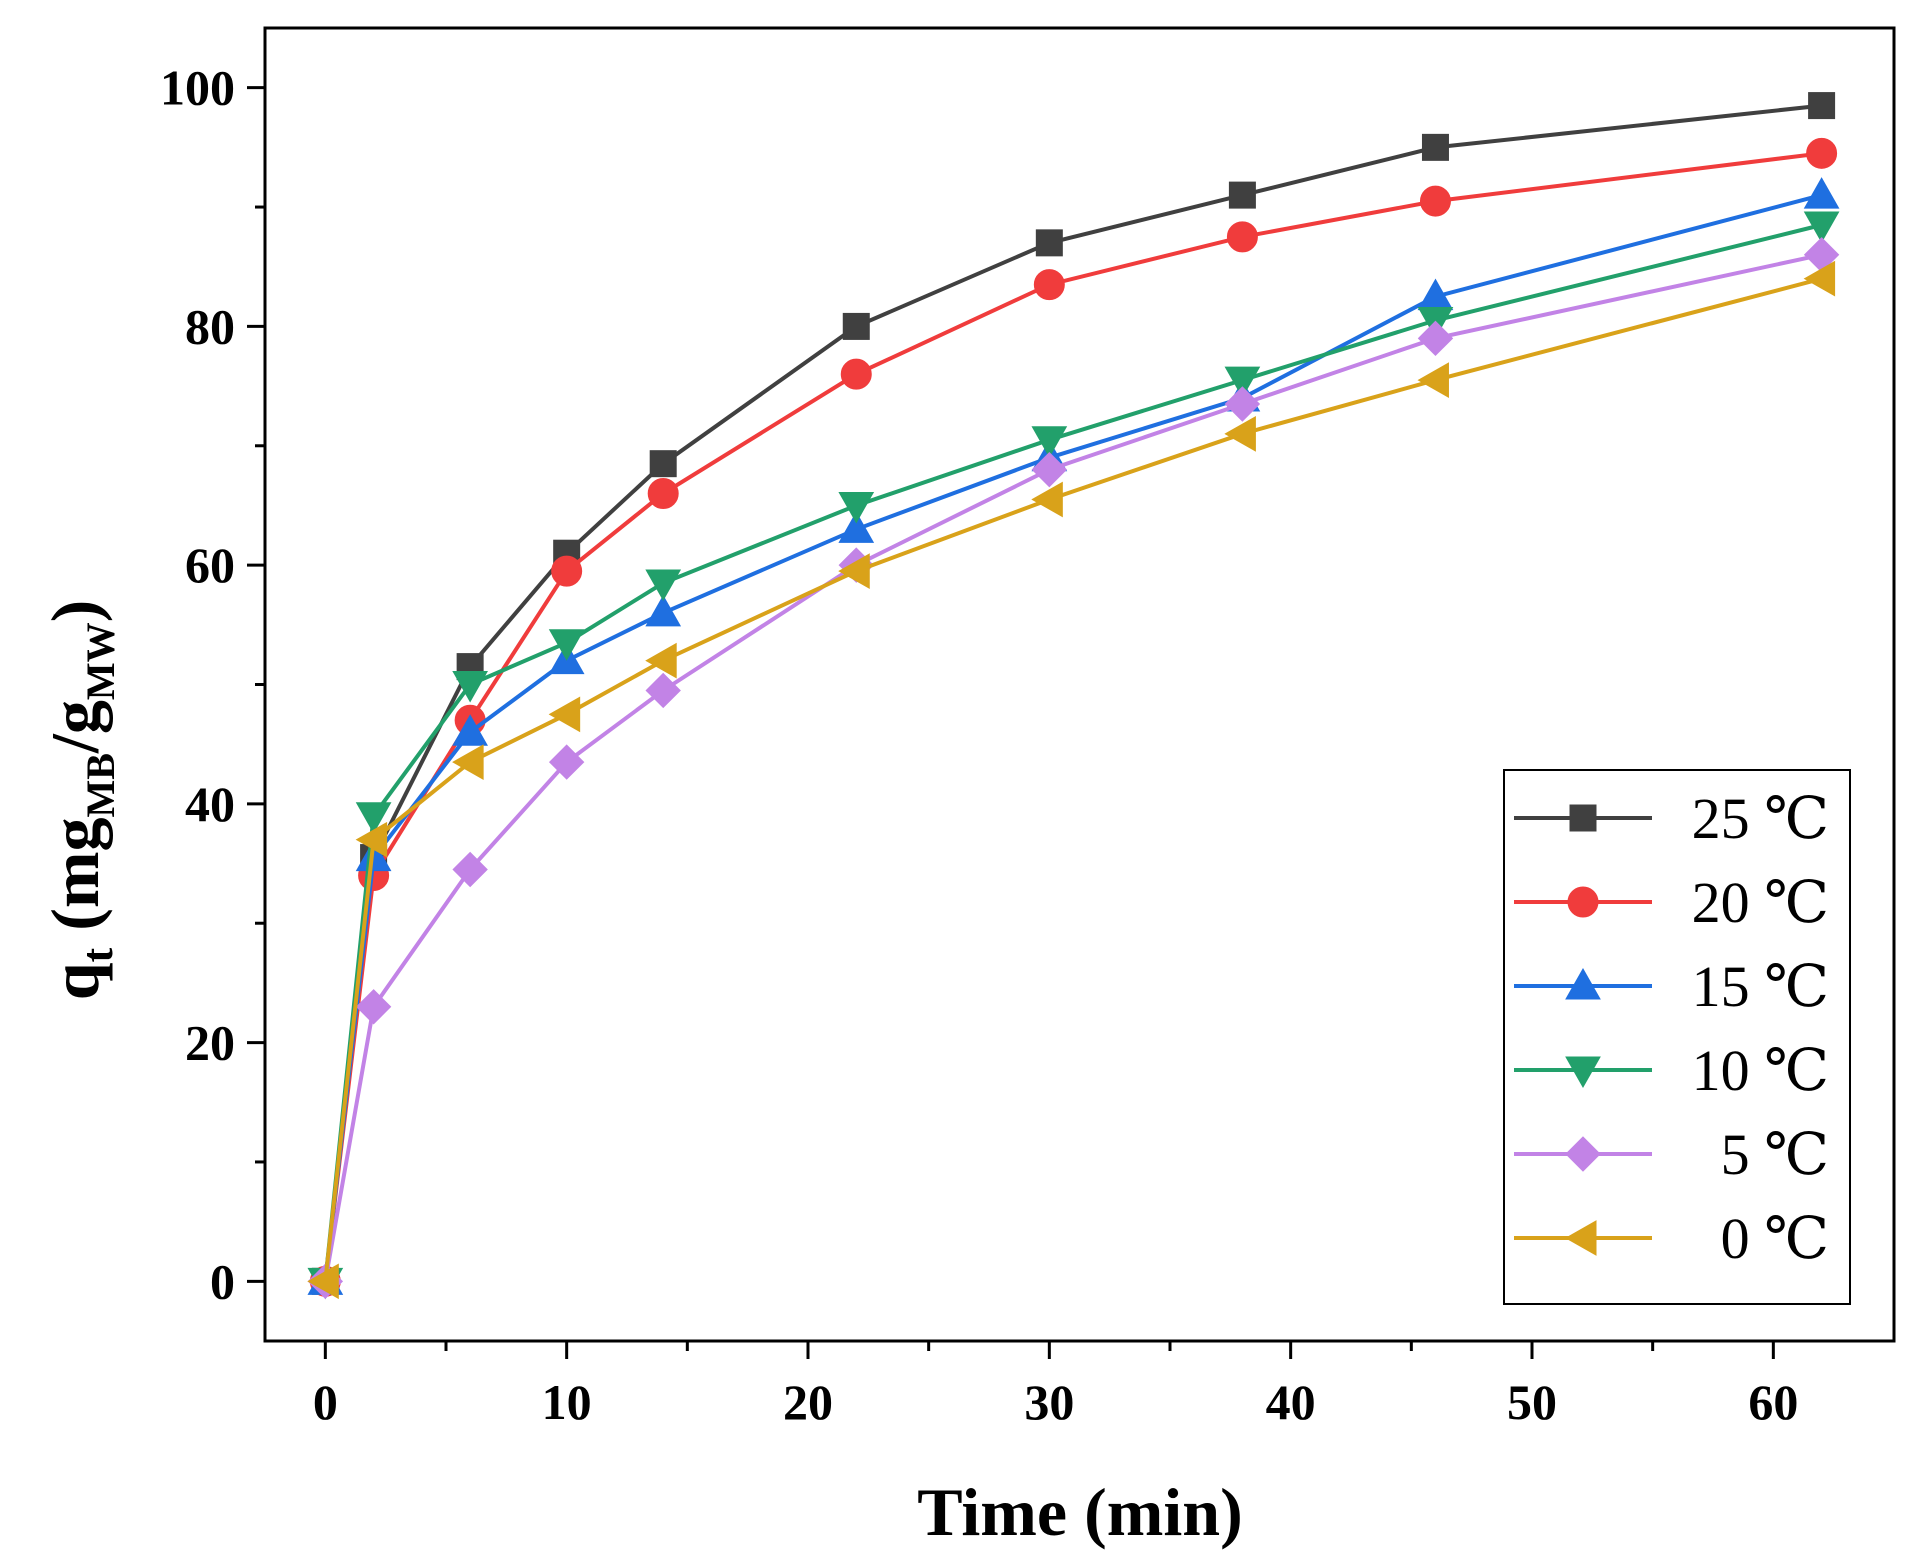 Image resolution: width=1919 pixels, height=1555 pixels. What do you see at coordinates (325, 1402) in the screenshot?
I see `x-tick-label: 0` at bounding box center [325, 1402].